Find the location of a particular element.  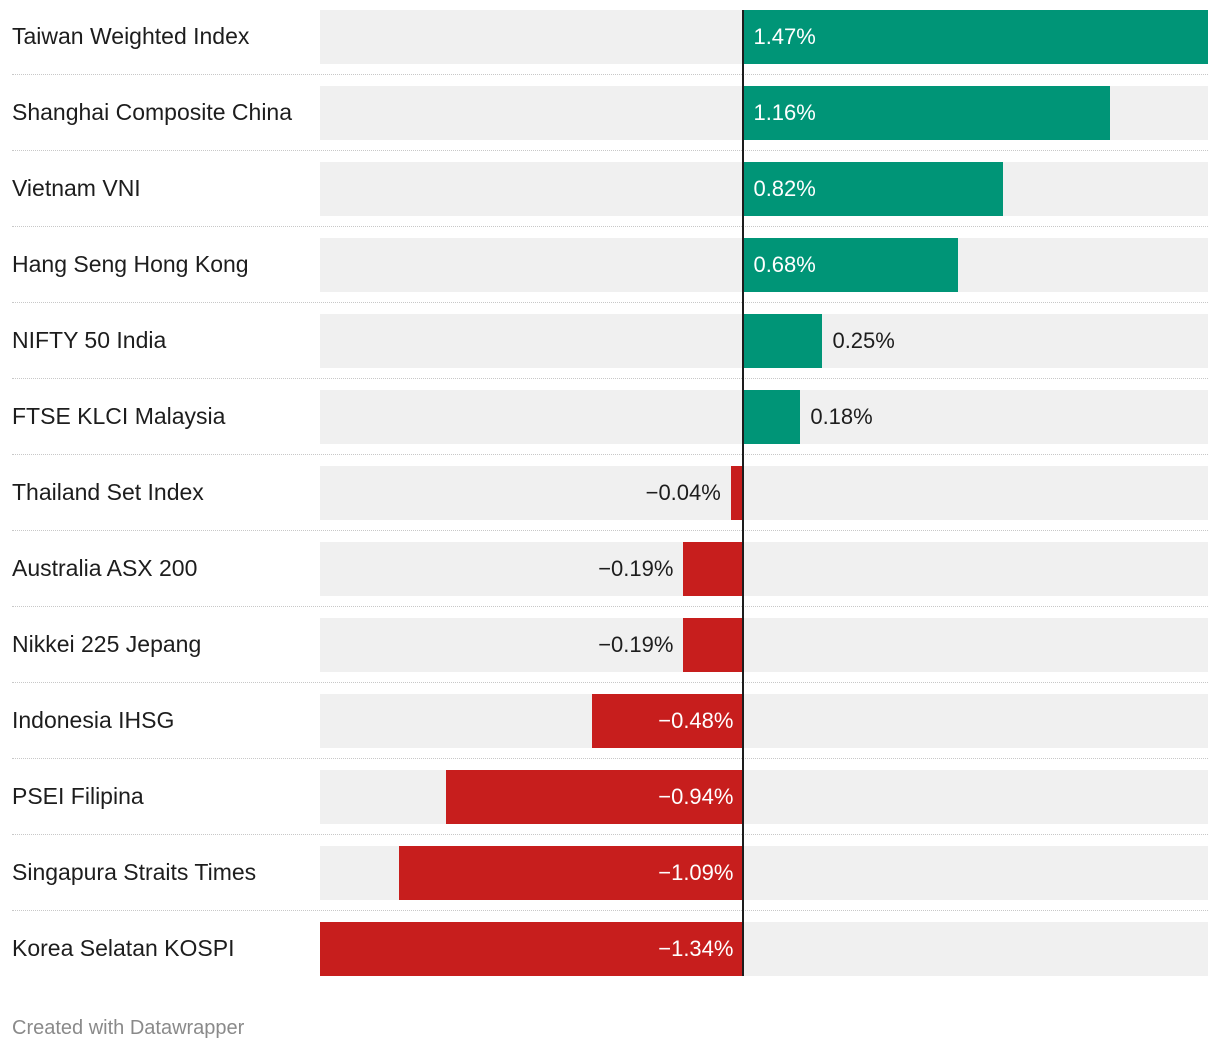

value-label: 1.16% is located at coordinates (784, 112).